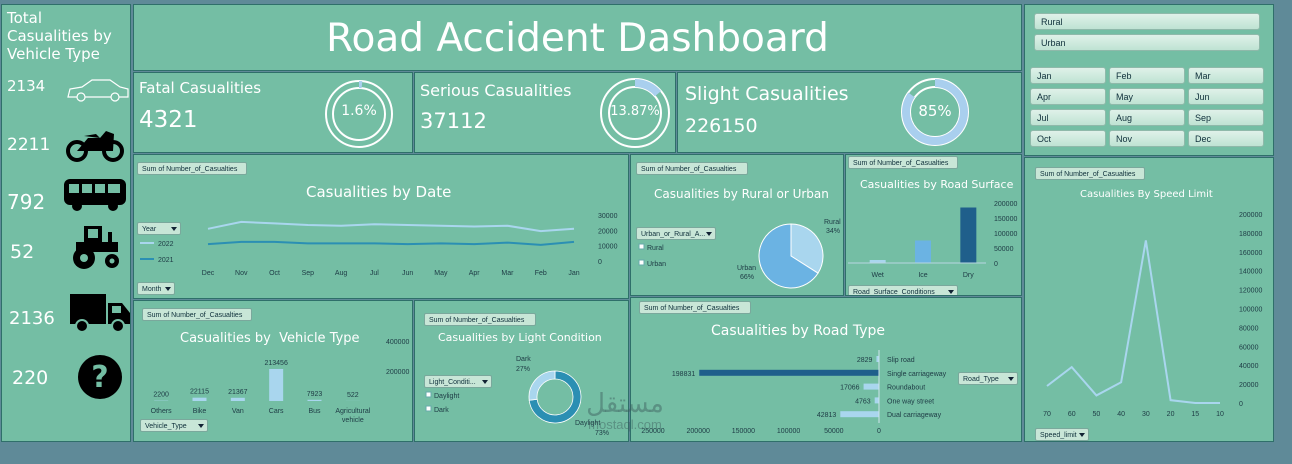  I want to click on slicer-month-mar: Mar, so click(1226, 75).